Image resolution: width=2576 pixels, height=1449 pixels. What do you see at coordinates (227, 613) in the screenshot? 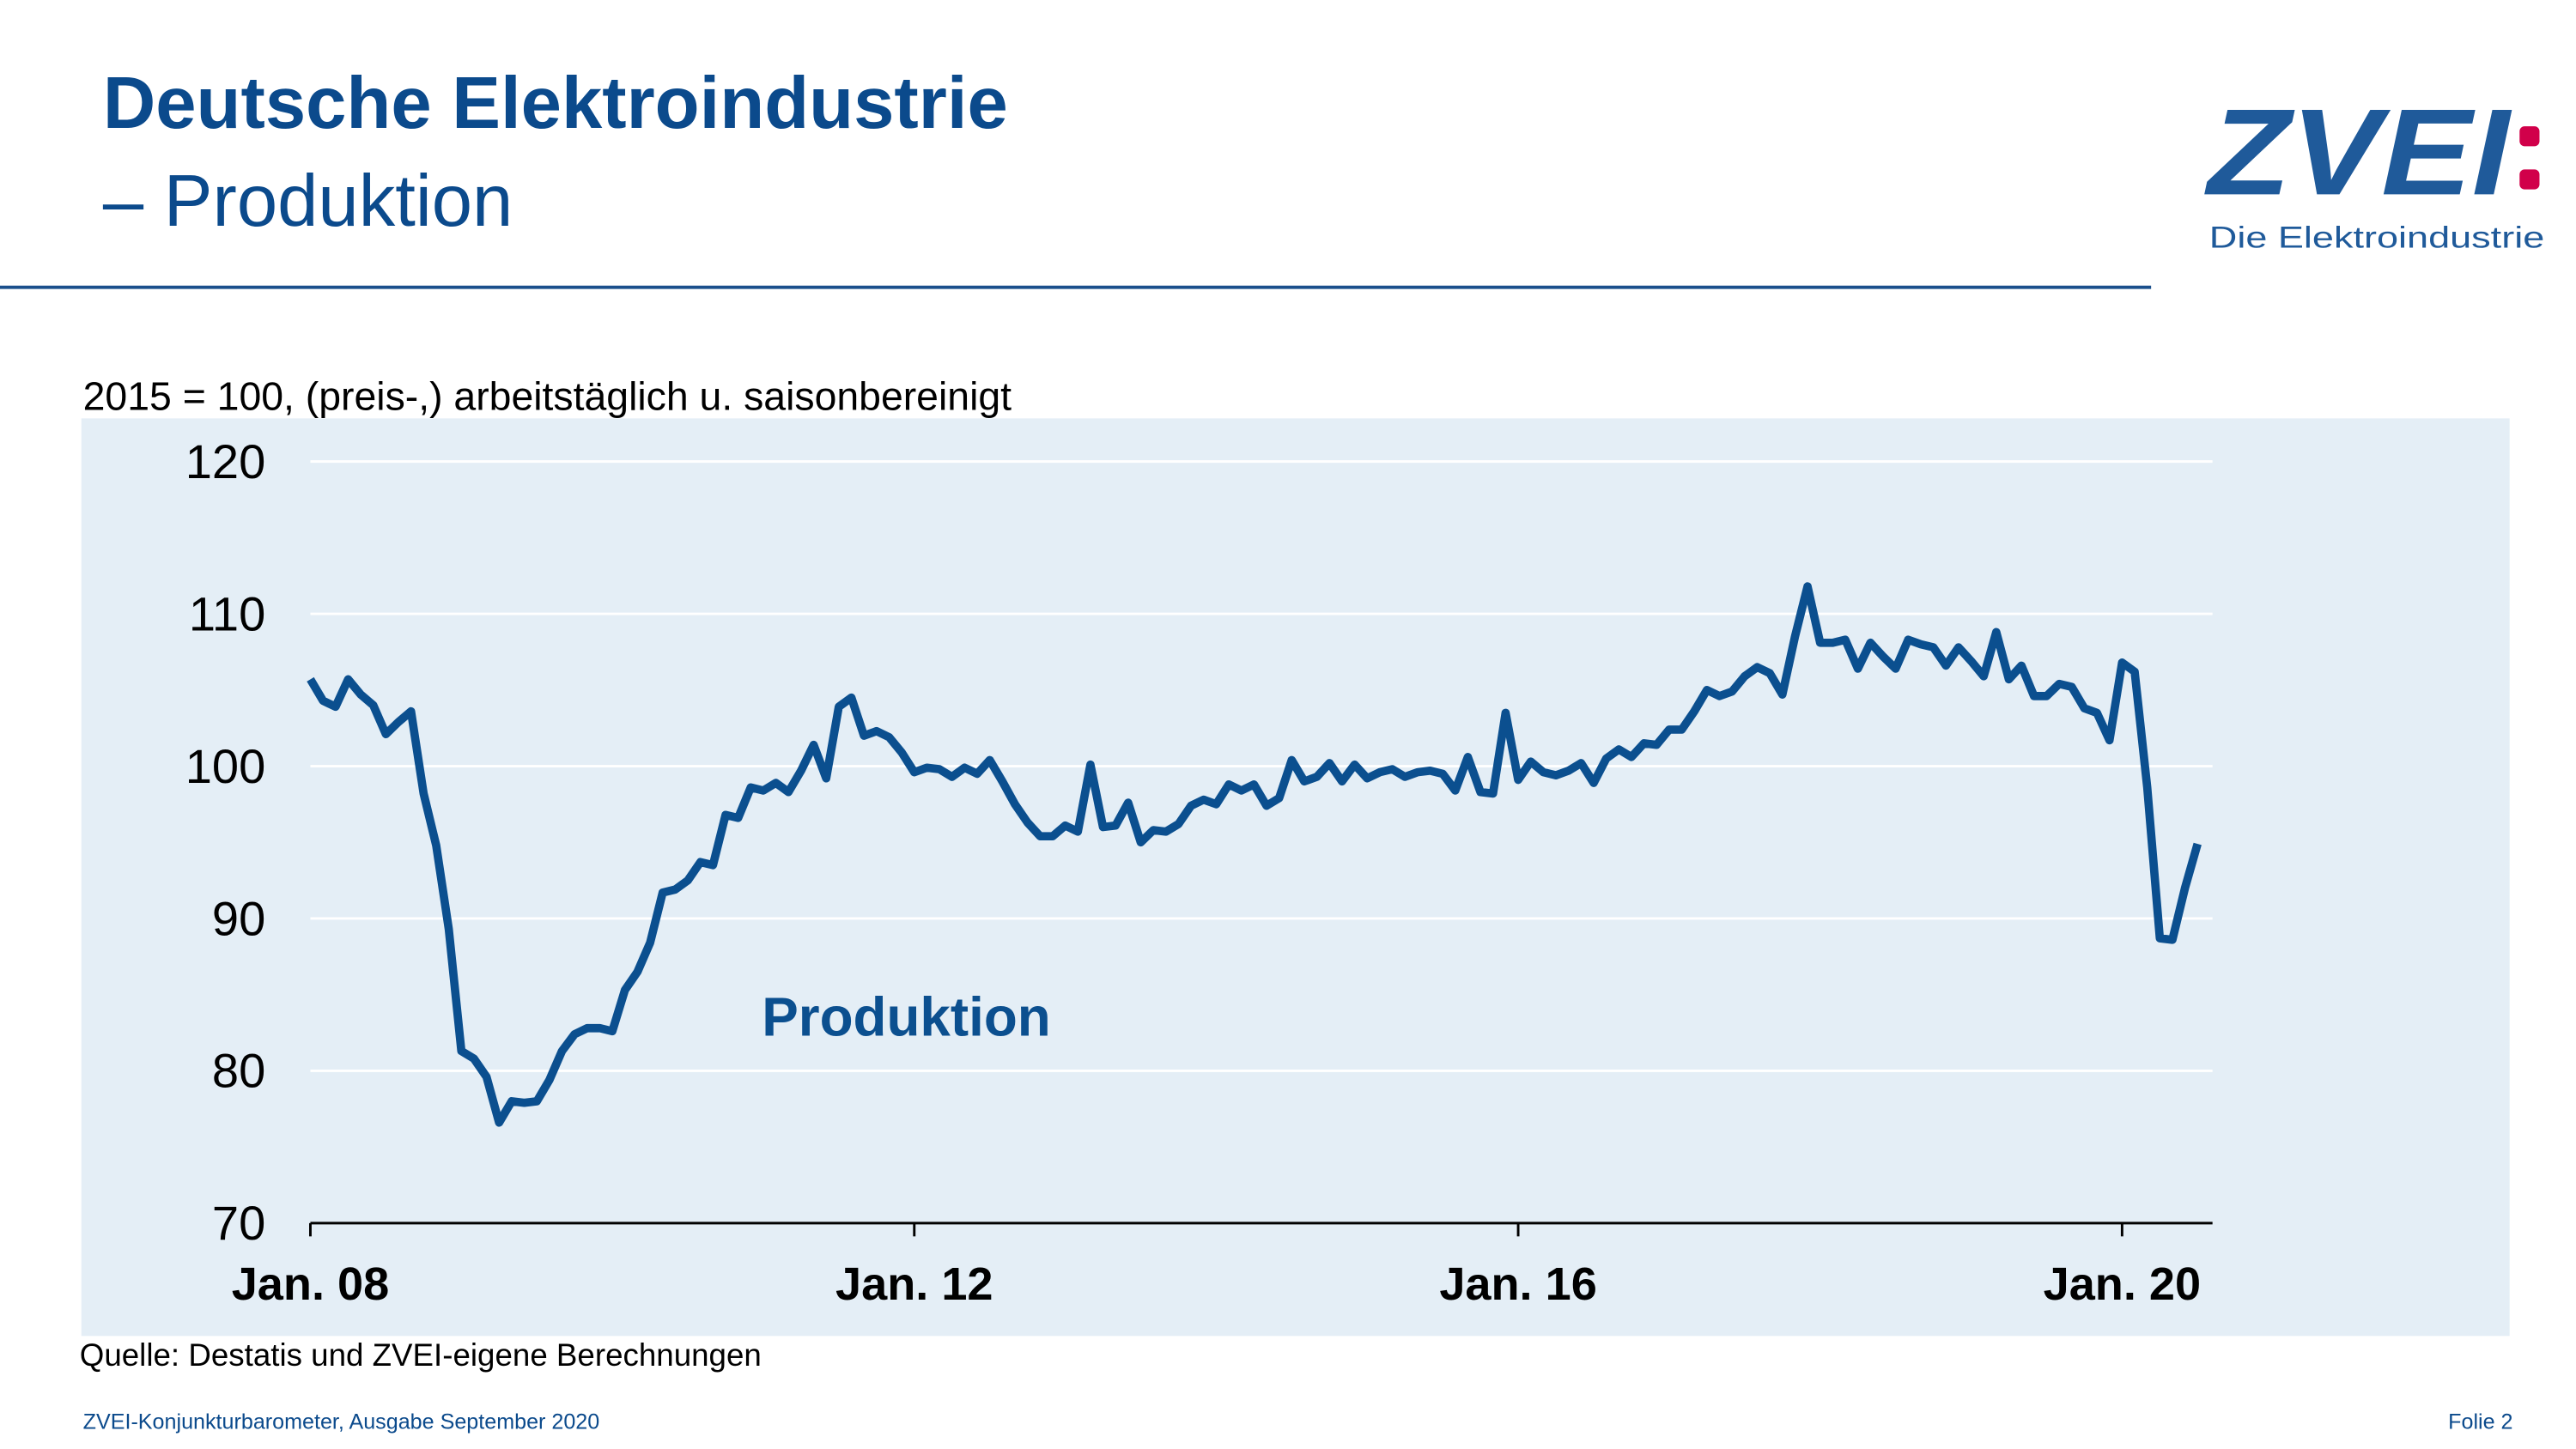
I see `y-tick-label: 110` at bounding box center [227, 613].